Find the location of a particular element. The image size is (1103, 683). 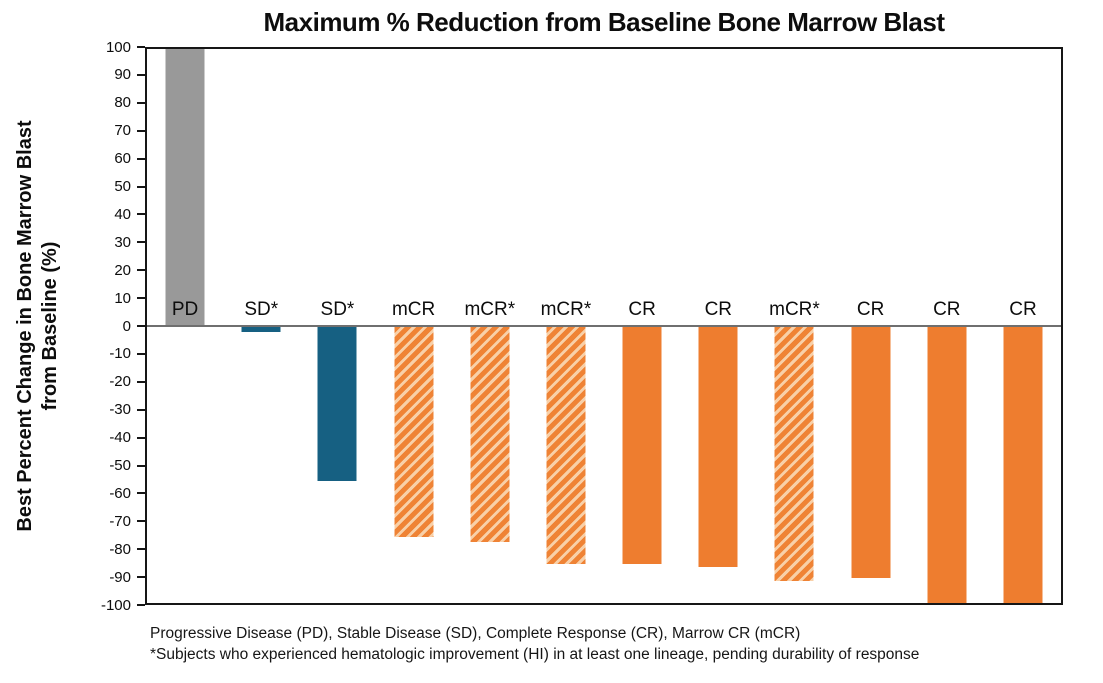

y-tick: -100 is located at coordinates (100, 605).